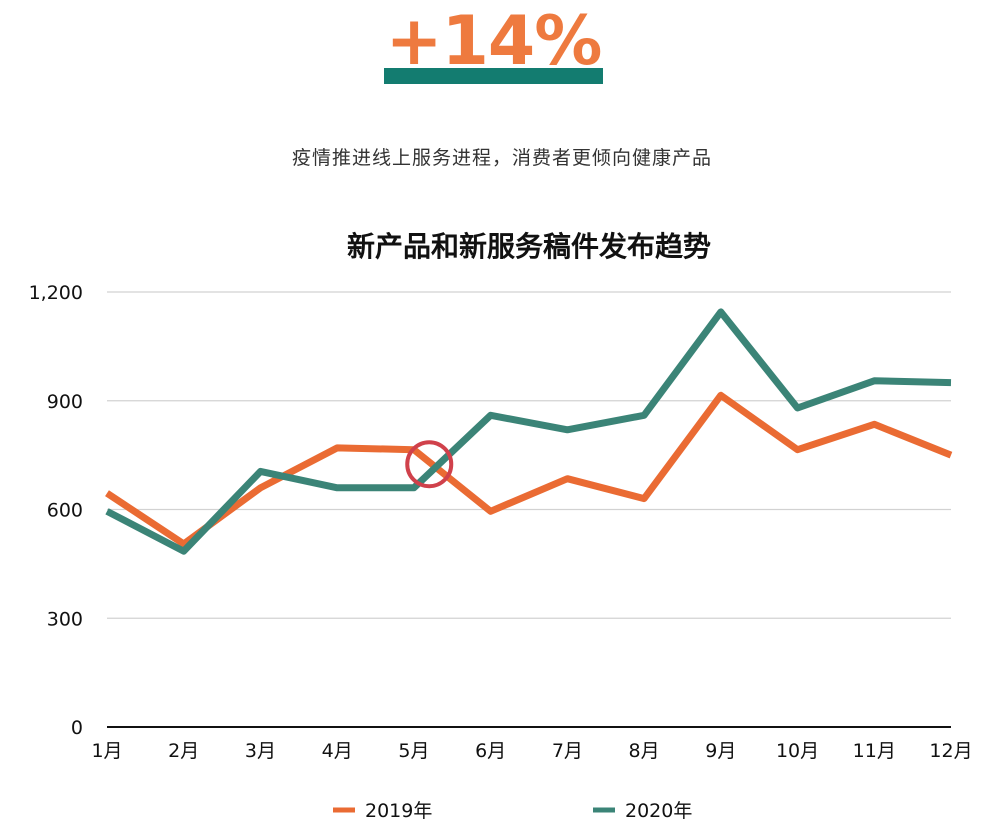 The image size is (1004, 833). What do you see at coordinates (950, 751) in the screenshot?
I see `x-tick-label: 12月` at bounding box center [950, 751].